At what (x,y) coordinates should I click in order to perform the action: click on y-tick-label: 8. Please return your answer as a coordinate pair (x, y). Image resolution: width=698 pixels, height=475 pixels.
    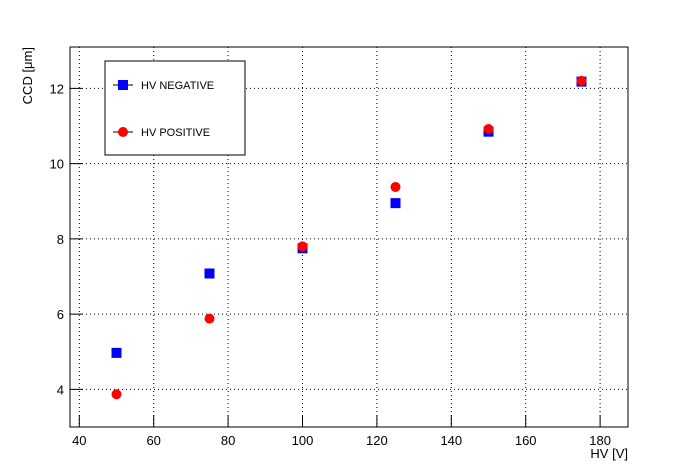
    Looking at the image, I should click on (60, 239).